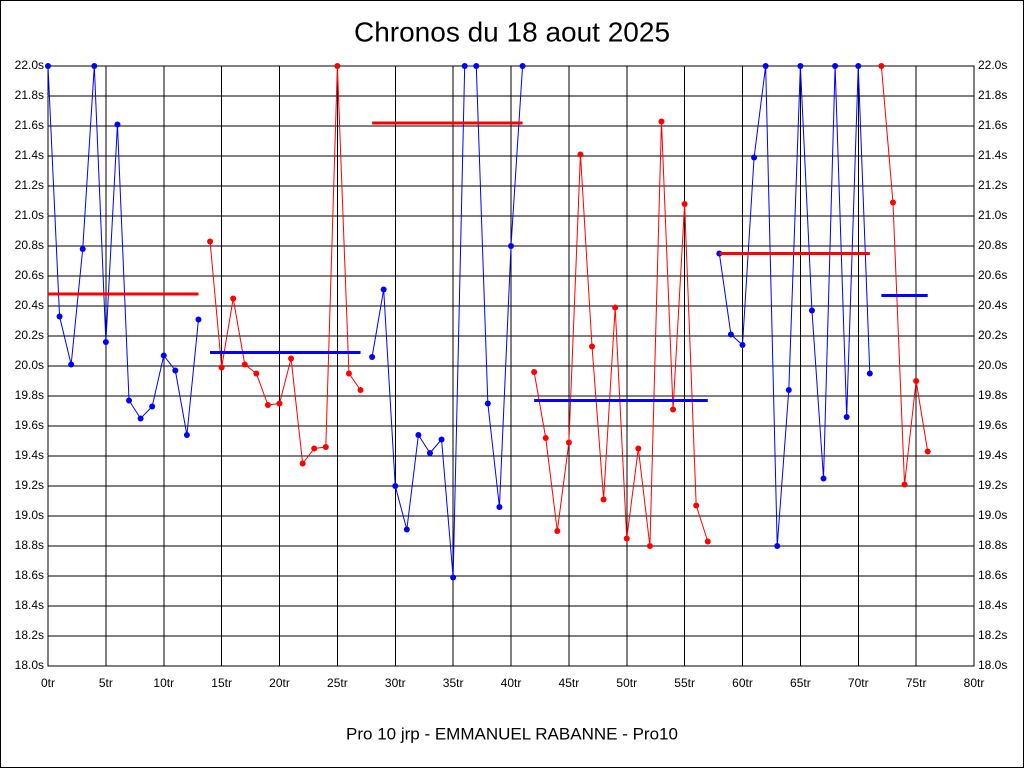 Image resolution: width=1024 pixels, height=768 pixels. Describe the element at coordinates (29, 215) in the screenshot. I see `y-tick-label: 21.0s` at that location.